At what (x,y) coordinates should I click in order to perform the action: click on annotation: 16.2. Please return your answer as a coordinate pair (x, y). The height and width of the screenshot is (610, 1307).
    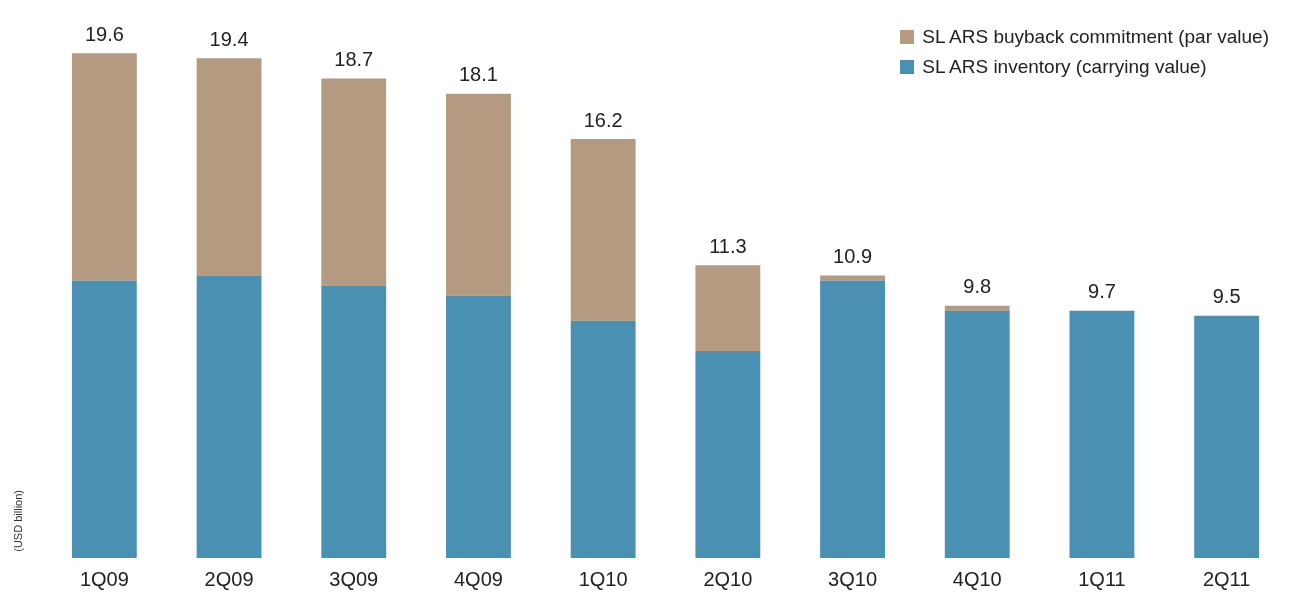
    Looking at the image, I should click on (603, 119).